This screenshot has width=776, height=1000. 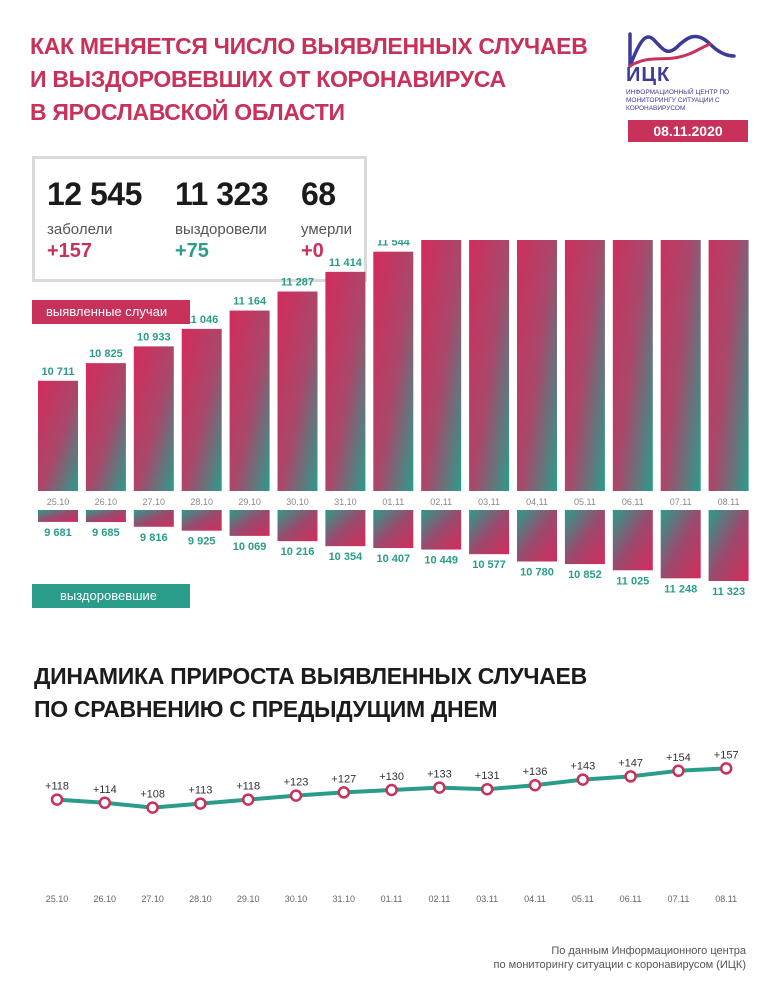 I want to click on line-point-label: +130, so click(x=391, y=777).